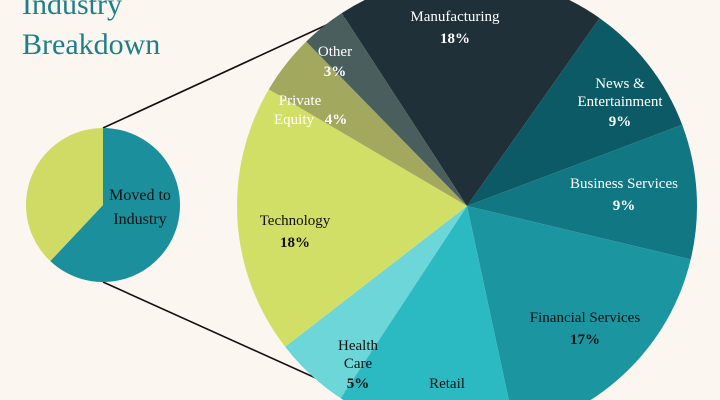 The width and height of the screenshot is (720, 400). What do you see at coordinates (620, 122) in the screenshot?
I see `label-news-and-entertainment-value: 9%` at bounding box center [620, 122].